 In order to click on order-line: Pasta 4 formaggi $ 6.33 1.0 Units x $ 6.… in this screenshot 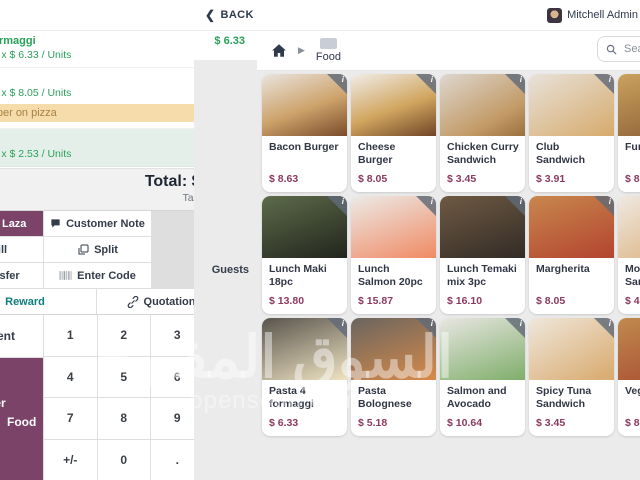, I will do `click(128, 49)`.